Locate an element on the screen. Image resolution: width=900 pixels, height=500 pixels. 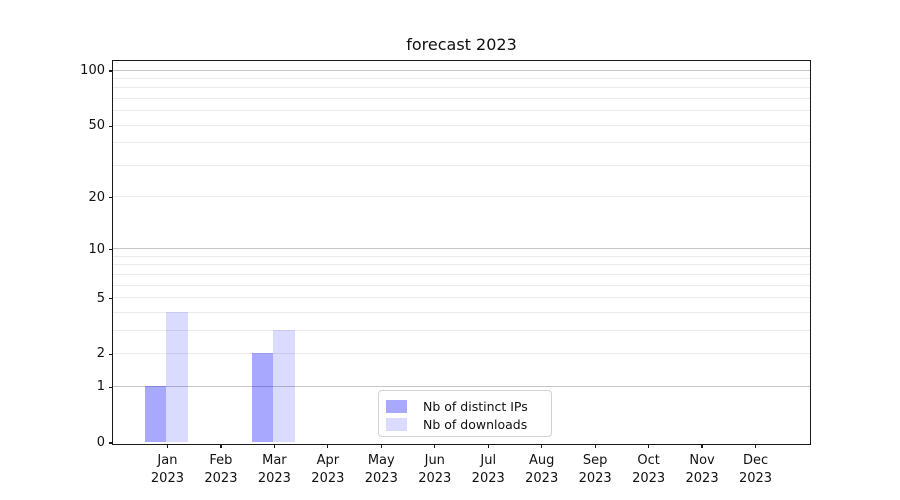
y-tick-label: 50 is located at coordinates (96, 126).